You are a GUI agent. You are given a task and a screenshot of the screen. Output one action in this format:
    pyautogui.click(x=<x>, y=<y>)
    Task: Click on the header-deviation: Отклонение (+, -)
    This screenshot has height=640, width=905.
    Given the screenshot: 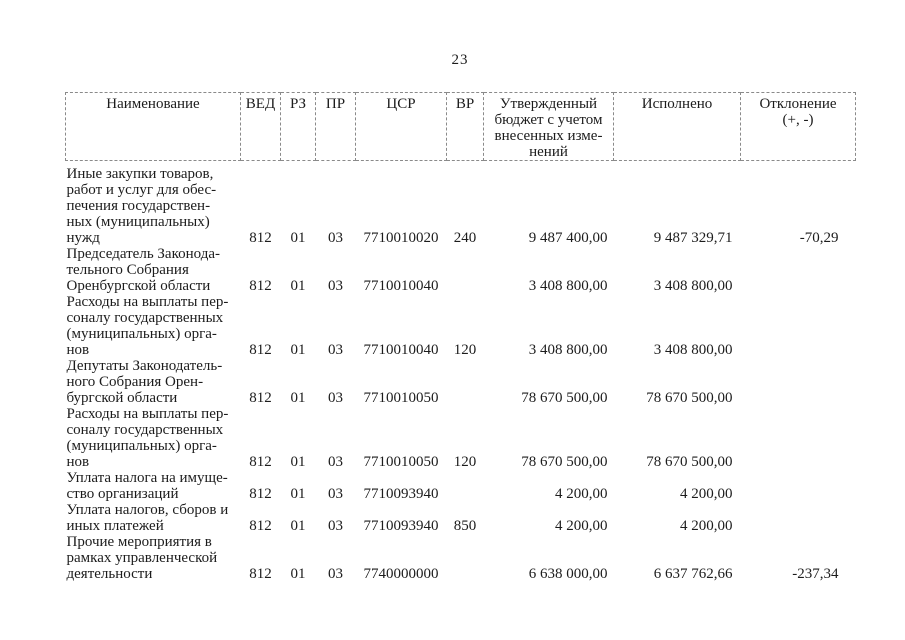 What is the action you would take?
    pyautogui.click(x=798, y=126)
    